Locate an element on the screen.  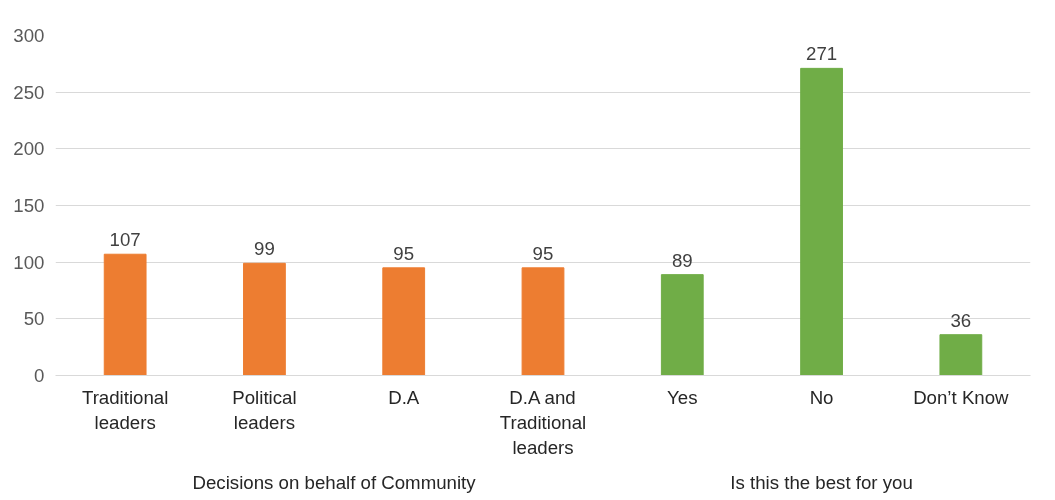
data-label: 89 is located at coordinates (682, 260).